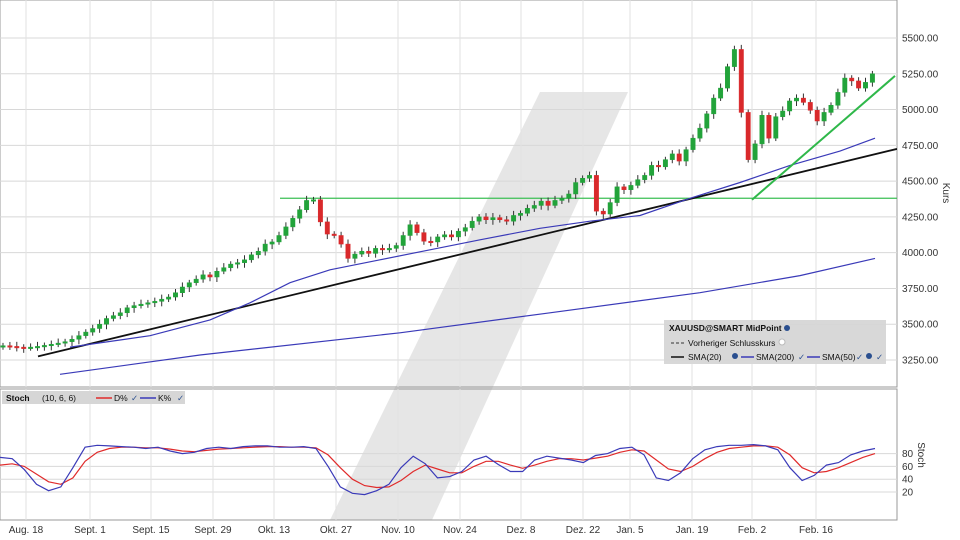 The image size is (960, 540). Describe the element at coordinates (920, 325) in the screenshot. I see `main-y-tick-label: 3500.00` at that location.